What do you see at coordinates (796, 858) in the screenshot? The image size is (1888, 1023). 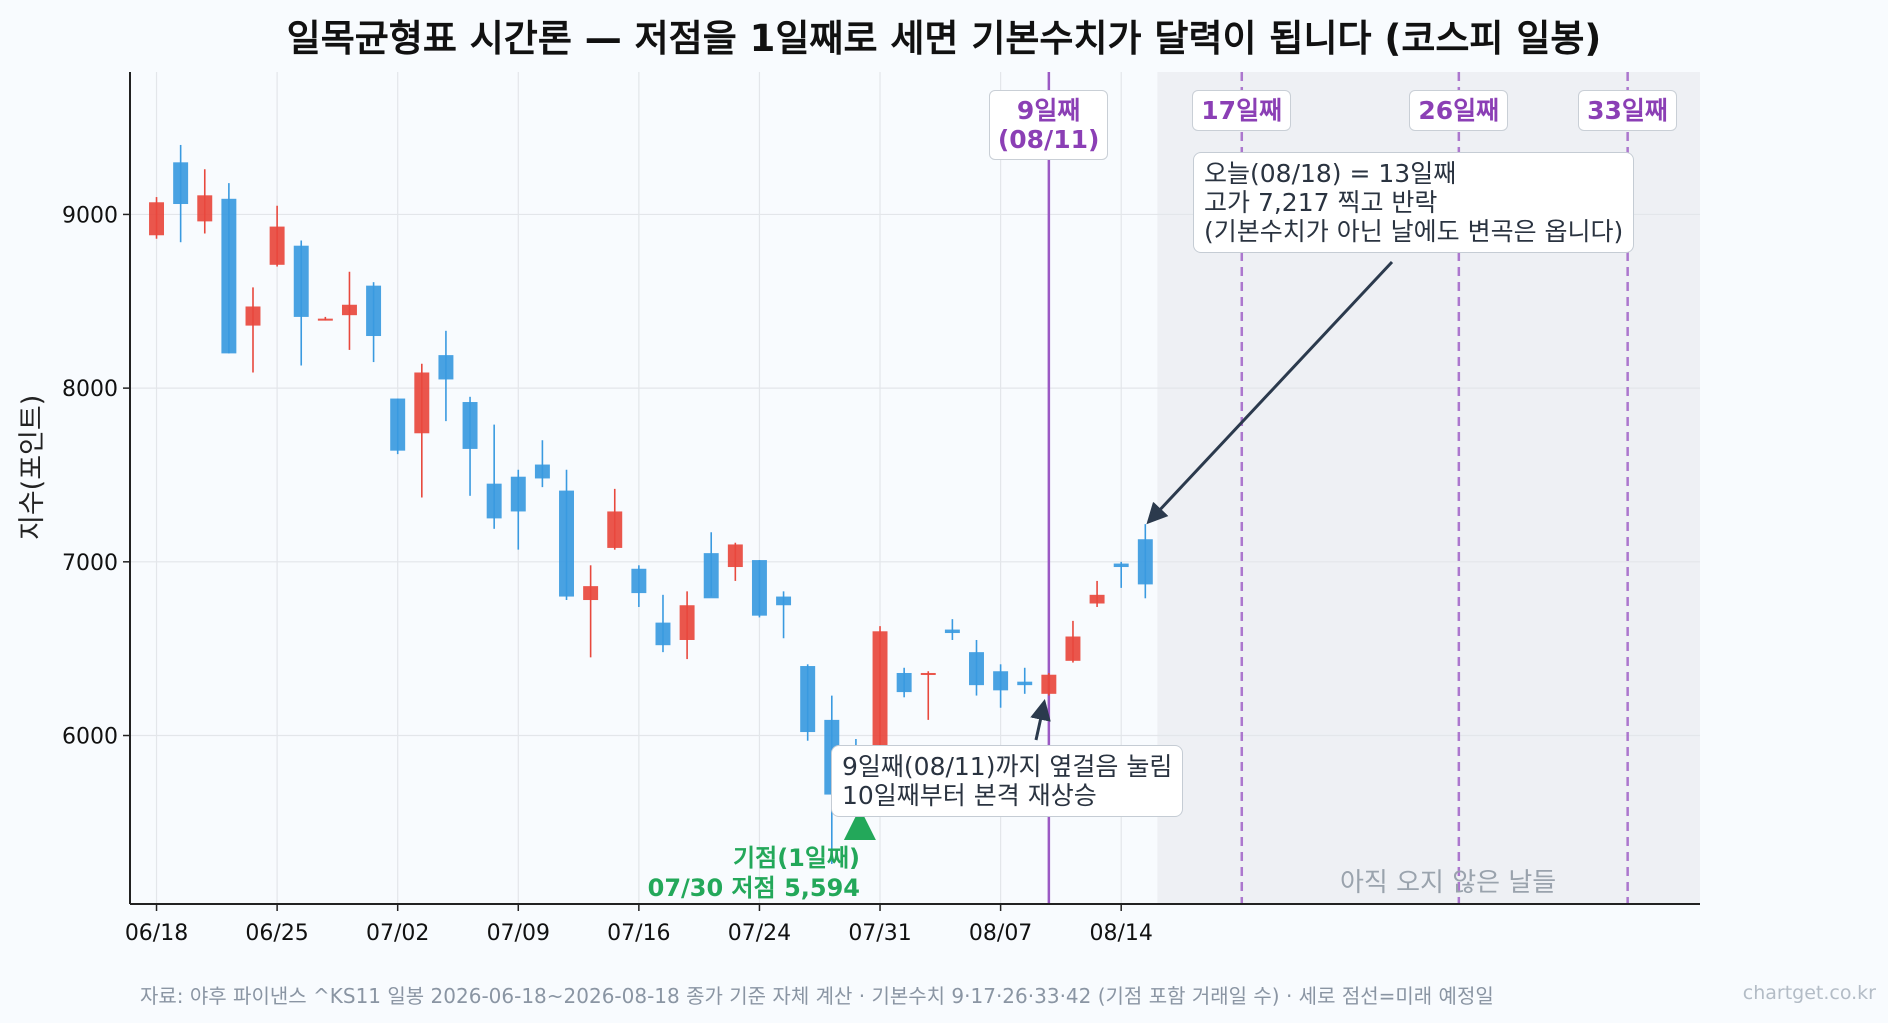 I see `origin-label-line: 기점(1일째)` at bounding box center [796, 858].